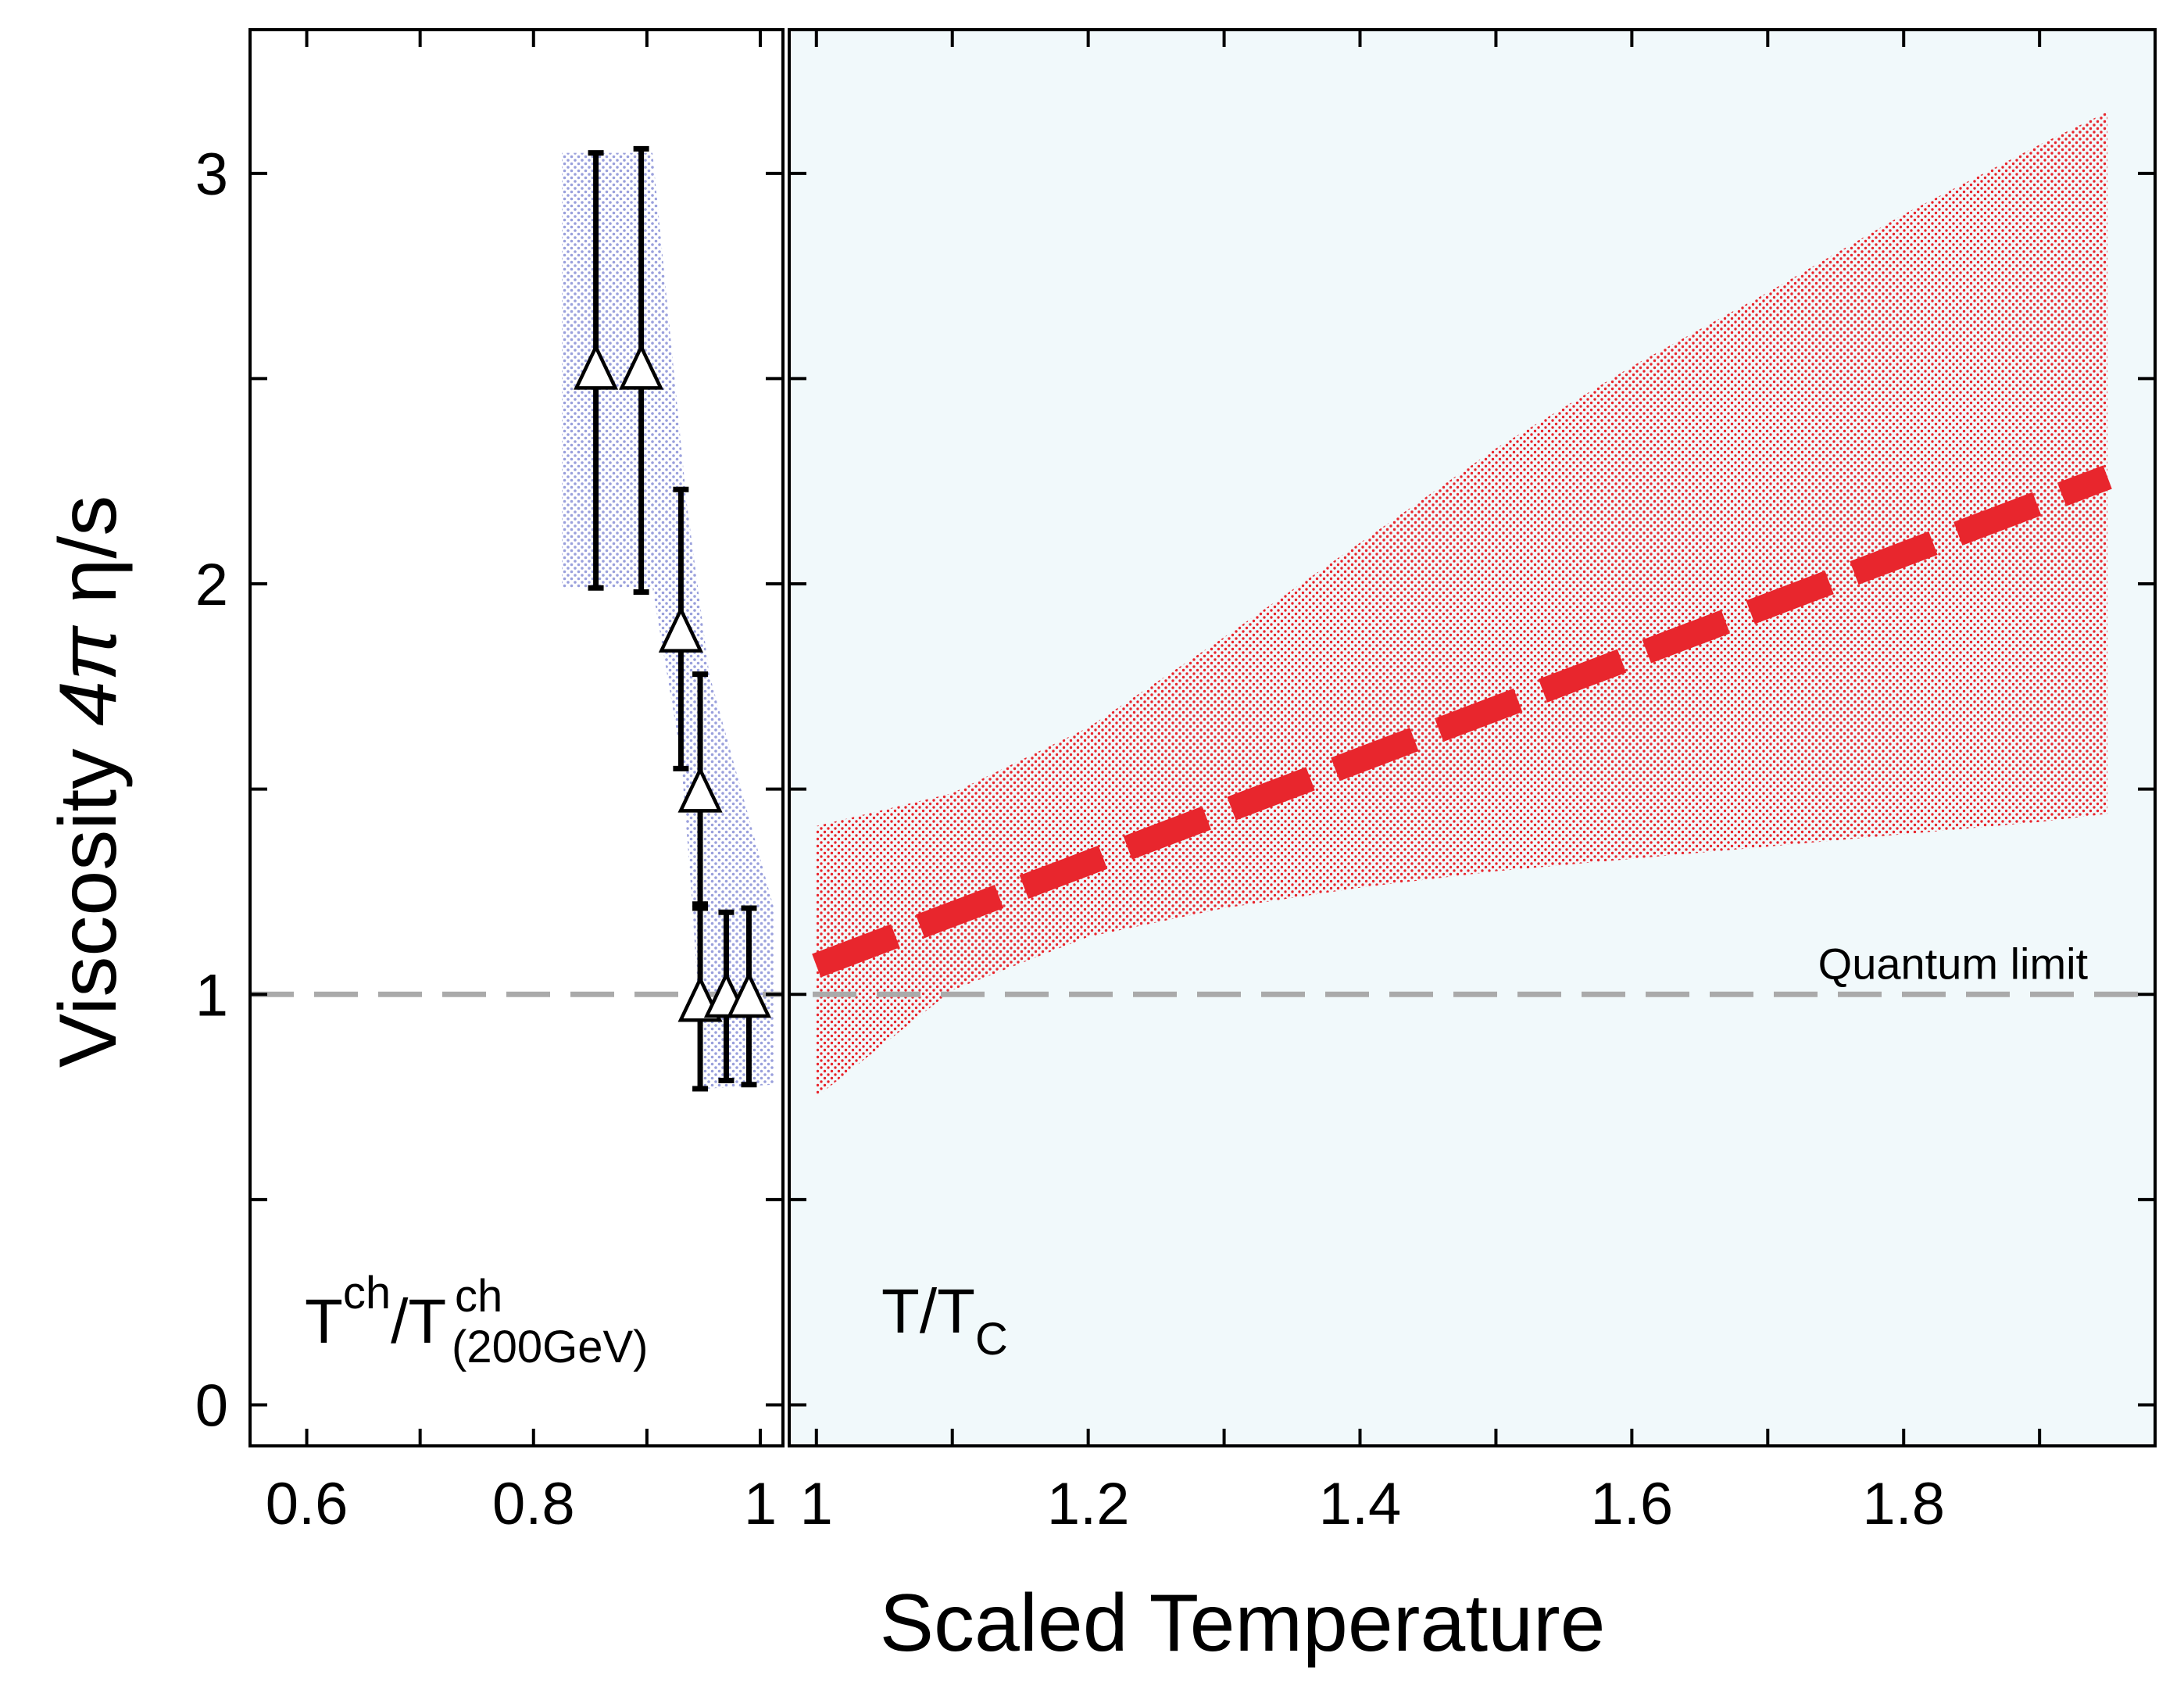  I want to click on x-tick-label-right: 1.6, so click(1632, 1504).